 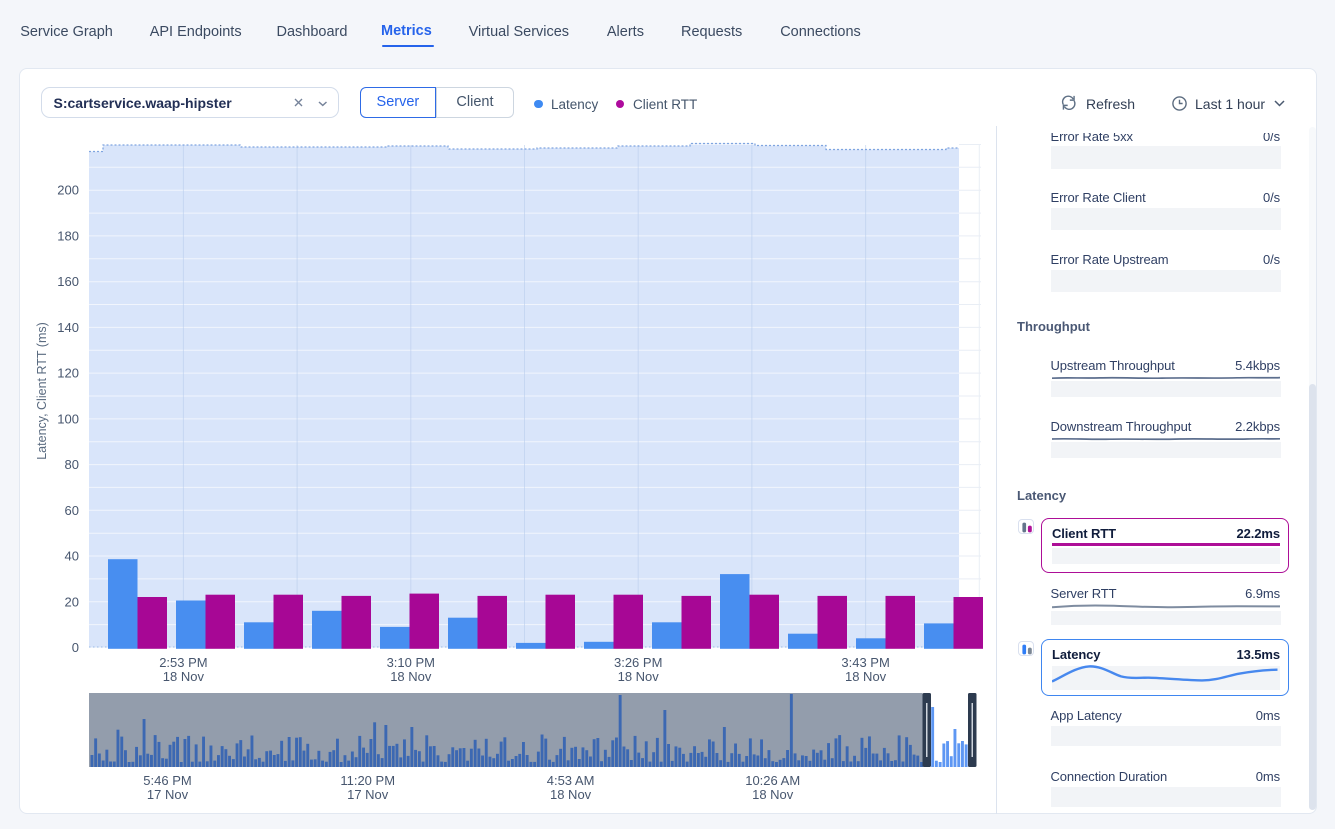 I want to click on svg-text: 3:26 PM, so click(x=638, y=662).